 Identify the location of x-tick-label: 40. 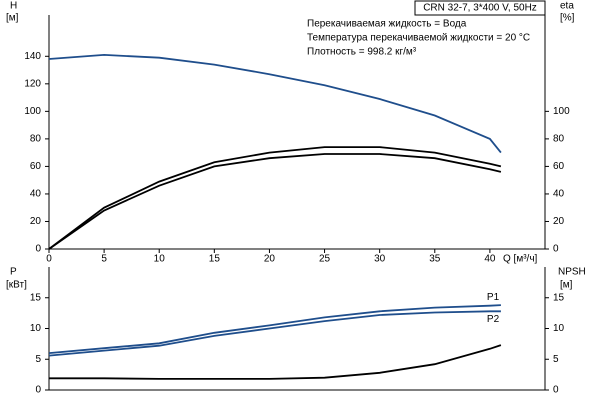
(490, 259).